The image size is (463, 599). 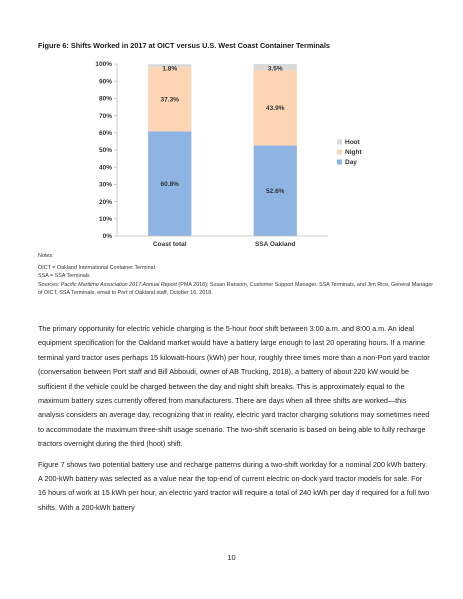 I want to click on y-tick-label: 70%, so click(x=105, y=116).